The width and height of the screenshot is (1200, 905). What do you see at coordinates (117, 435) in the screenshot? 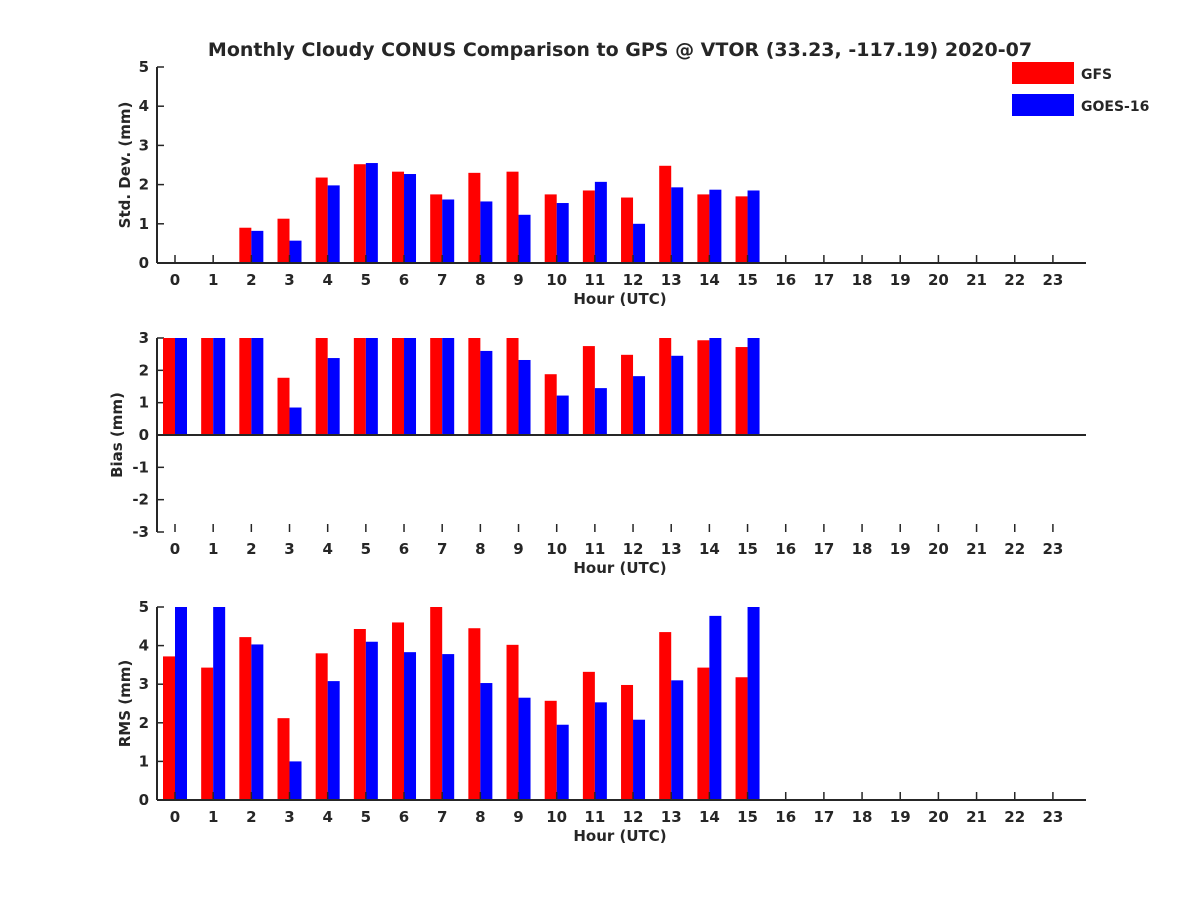
I see `y-axis-label: Bias (mm)` at bounding box center [117, 435].